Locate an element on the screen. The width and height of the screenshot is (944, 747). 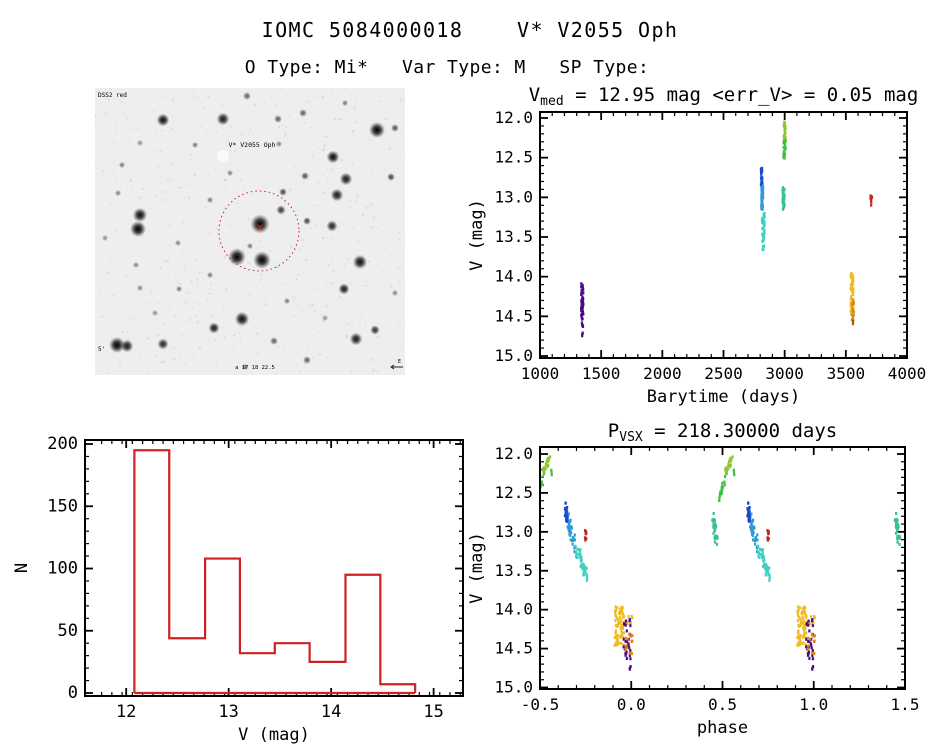
finder-chart-svg: DSS2 red V* V2055 Oph 5' a 17 18 22.5 E is located at coordinates (253, 231).